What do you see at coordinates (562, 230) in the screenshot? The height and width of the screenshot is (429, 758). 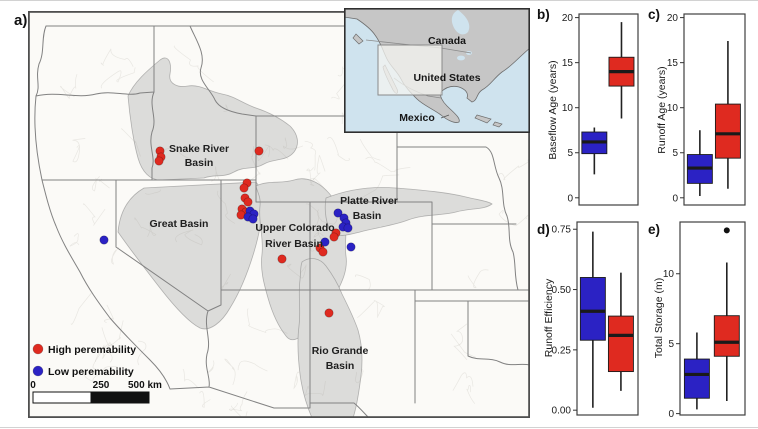 I see `y-axis-tick-label: 0.75` at bounding box center [562, 230].